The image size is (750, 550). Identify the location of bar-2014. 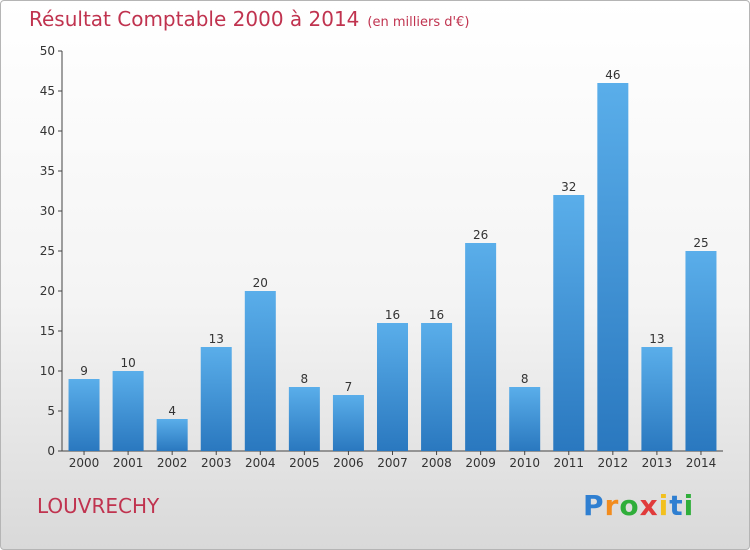
(701, 351).